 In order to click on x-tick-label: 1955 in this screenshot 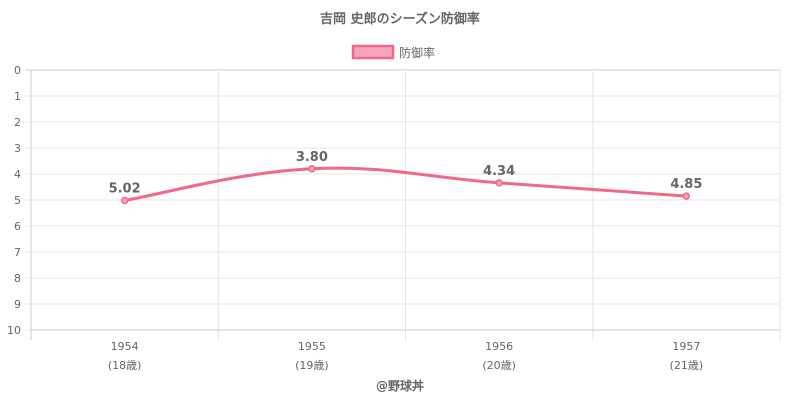, I will do `click(312, 346)`.